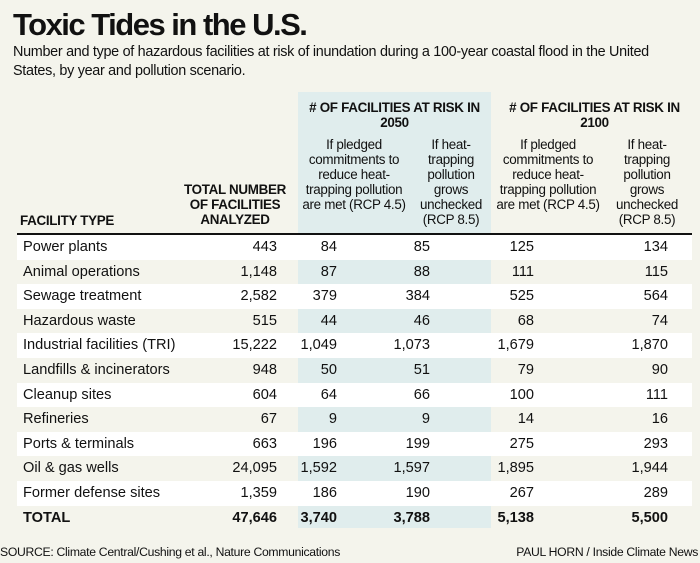 This screenshot has width=700, height=563. Describe the element at coordinates (264, 369) in the screenshot. I see `cell-total: 948` at that location.